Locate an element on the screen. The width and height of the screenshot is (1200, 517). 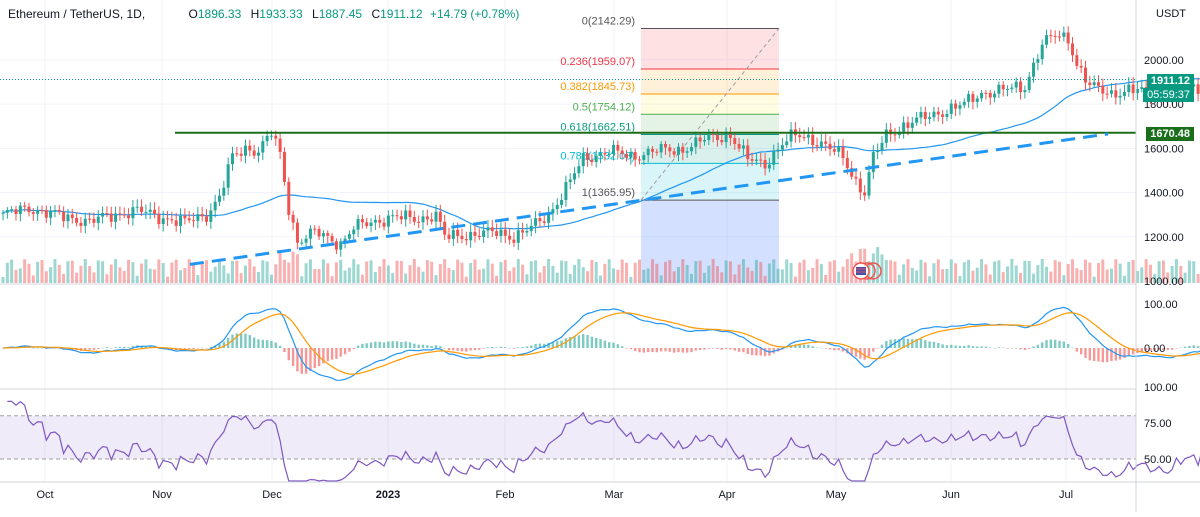
symbol-title: Ethereum / TetherUS, 1D, is located at coordinates (76, 14).